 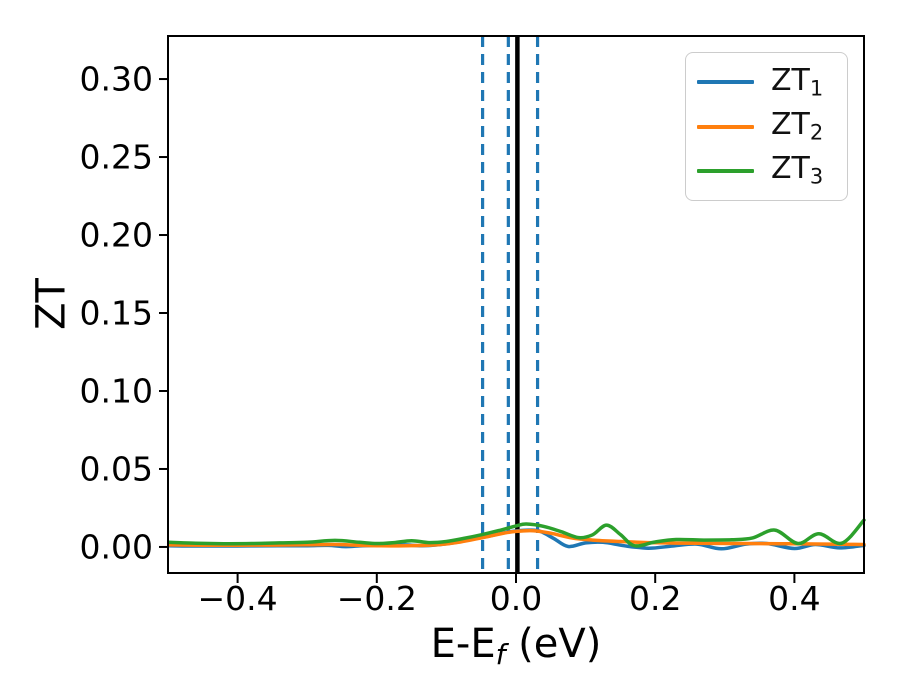 I want to click on x-tick-label: 0.2, so click(x=655, y=598).